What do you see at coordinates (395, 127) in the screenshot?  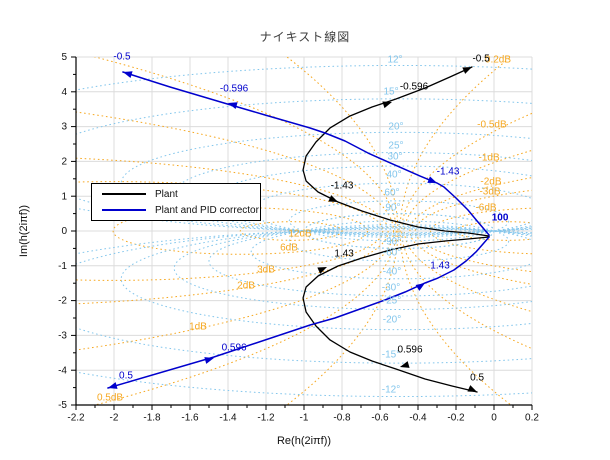 I see `svg-text: 20°` at bounding box center [395, 127].